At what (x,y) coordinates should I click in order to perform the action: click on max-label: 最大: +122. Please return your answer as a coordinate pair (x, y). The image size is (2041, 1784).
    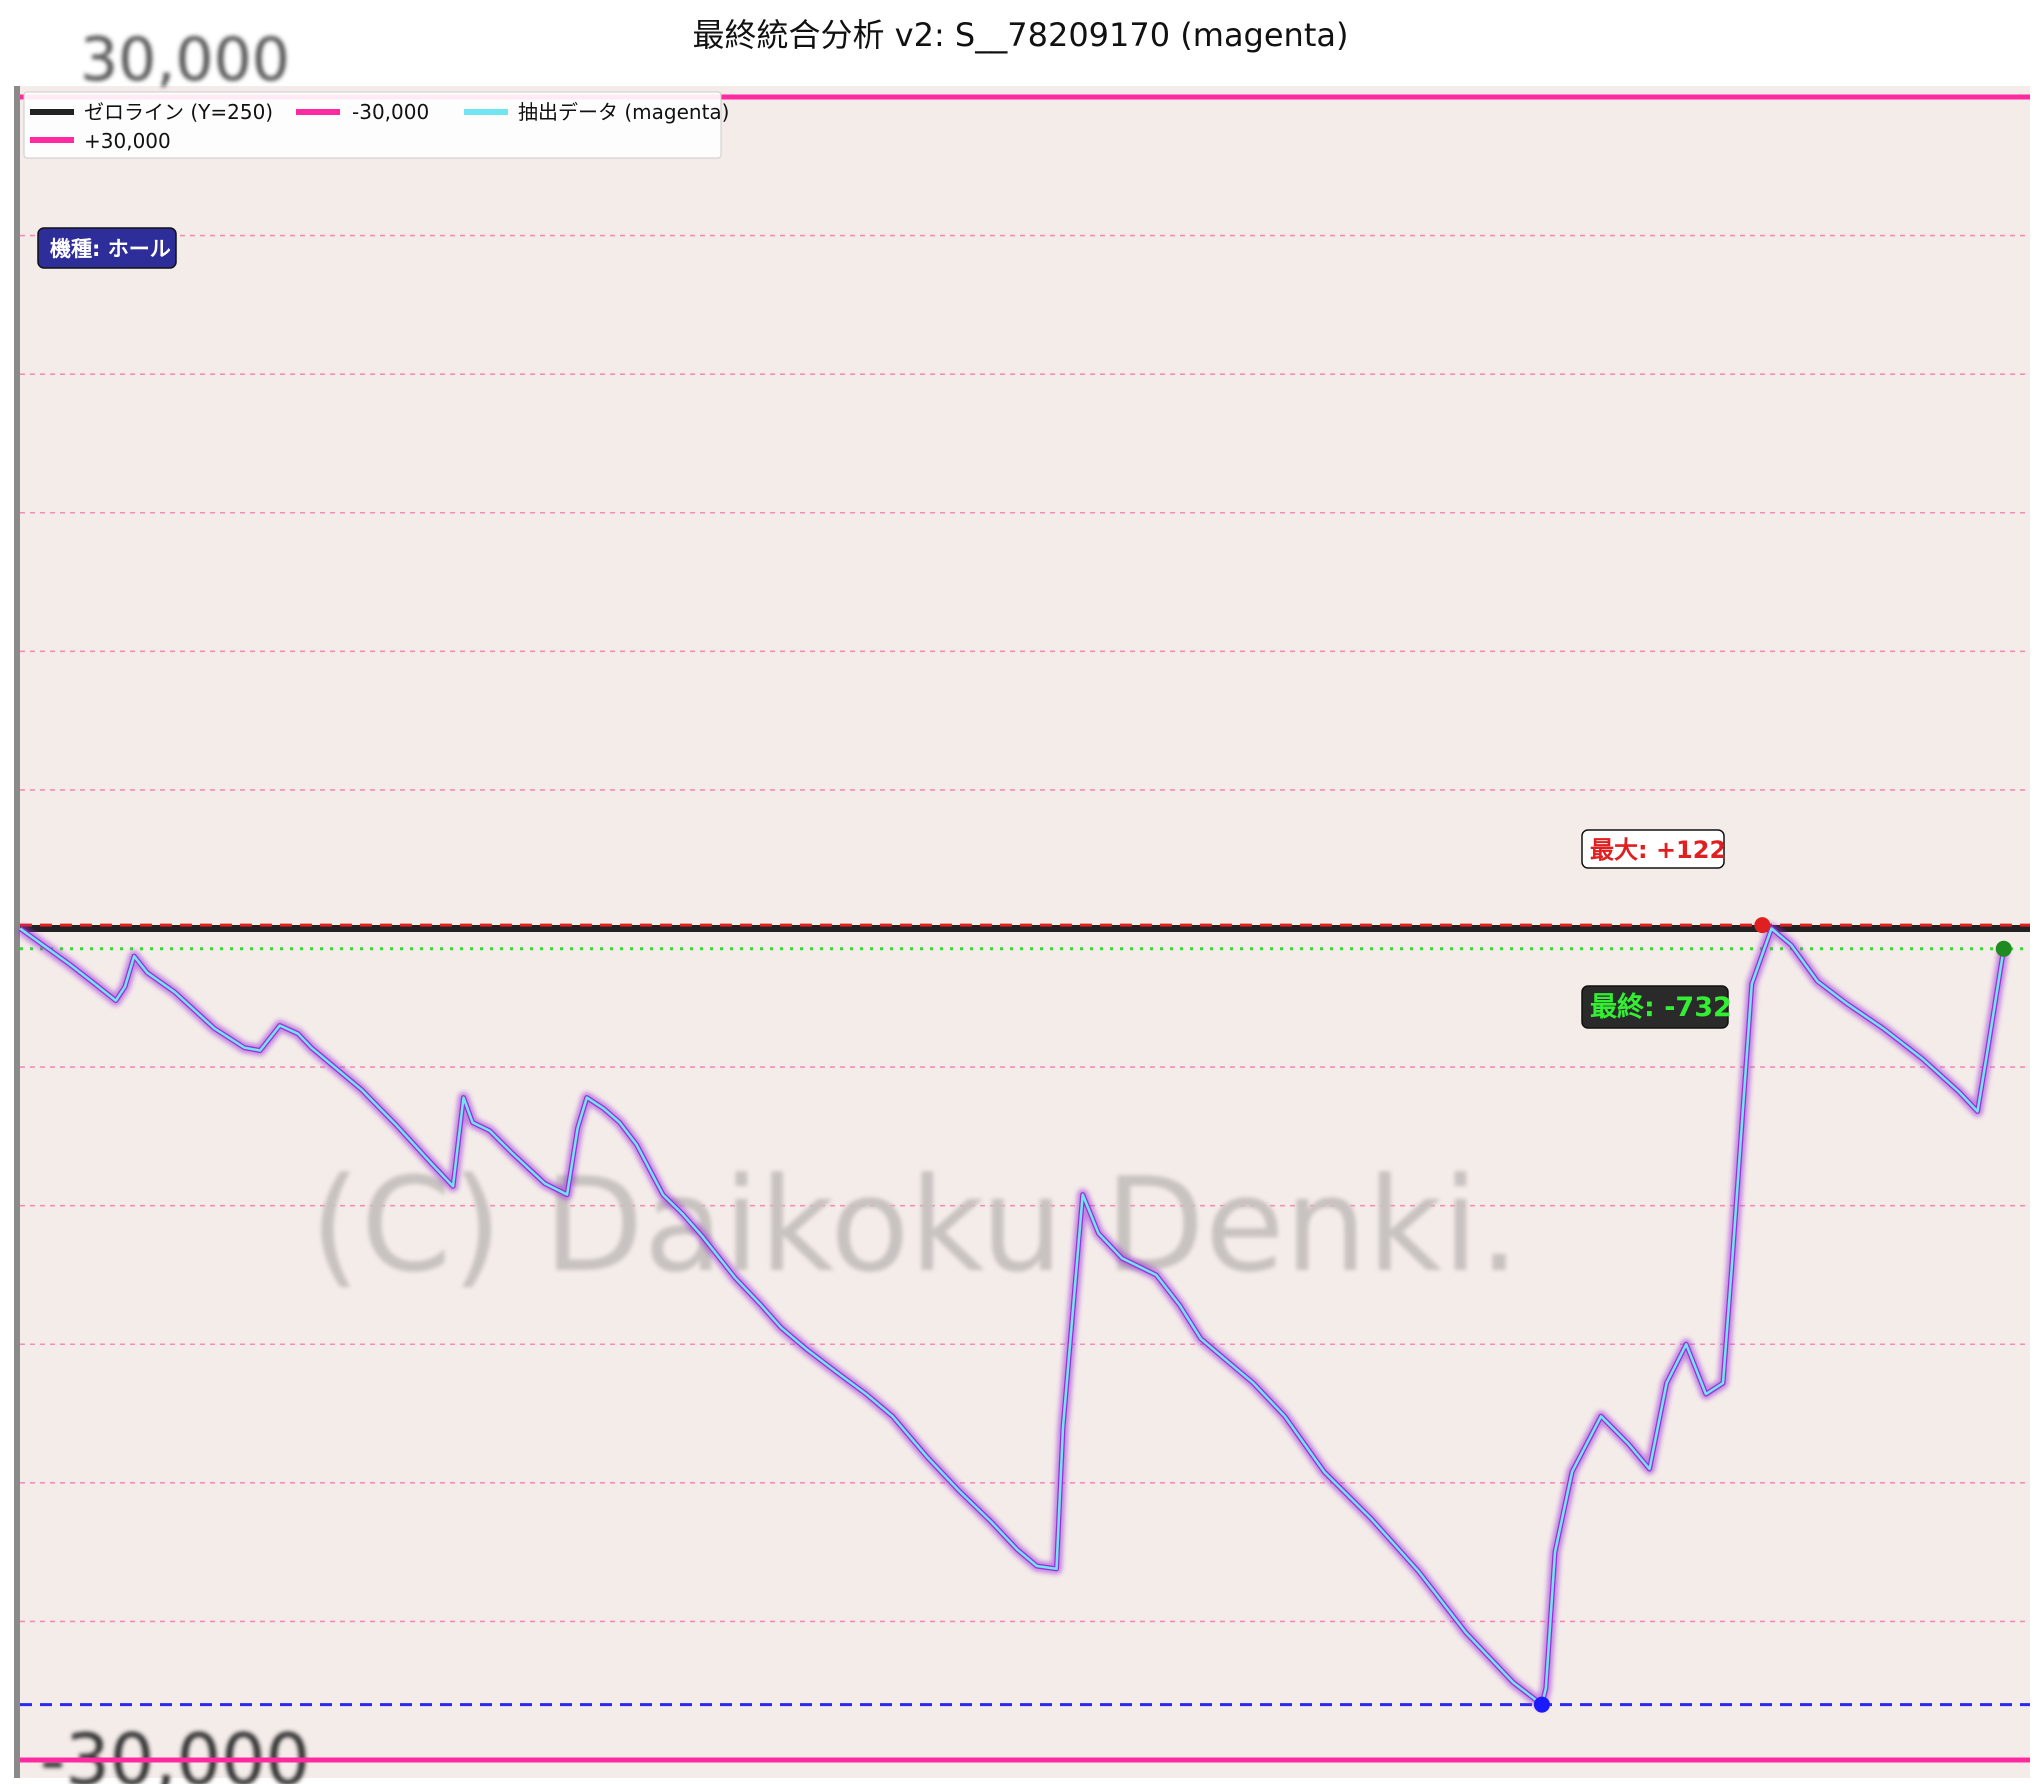
    Looking at the image, I should click on (1653, 849).